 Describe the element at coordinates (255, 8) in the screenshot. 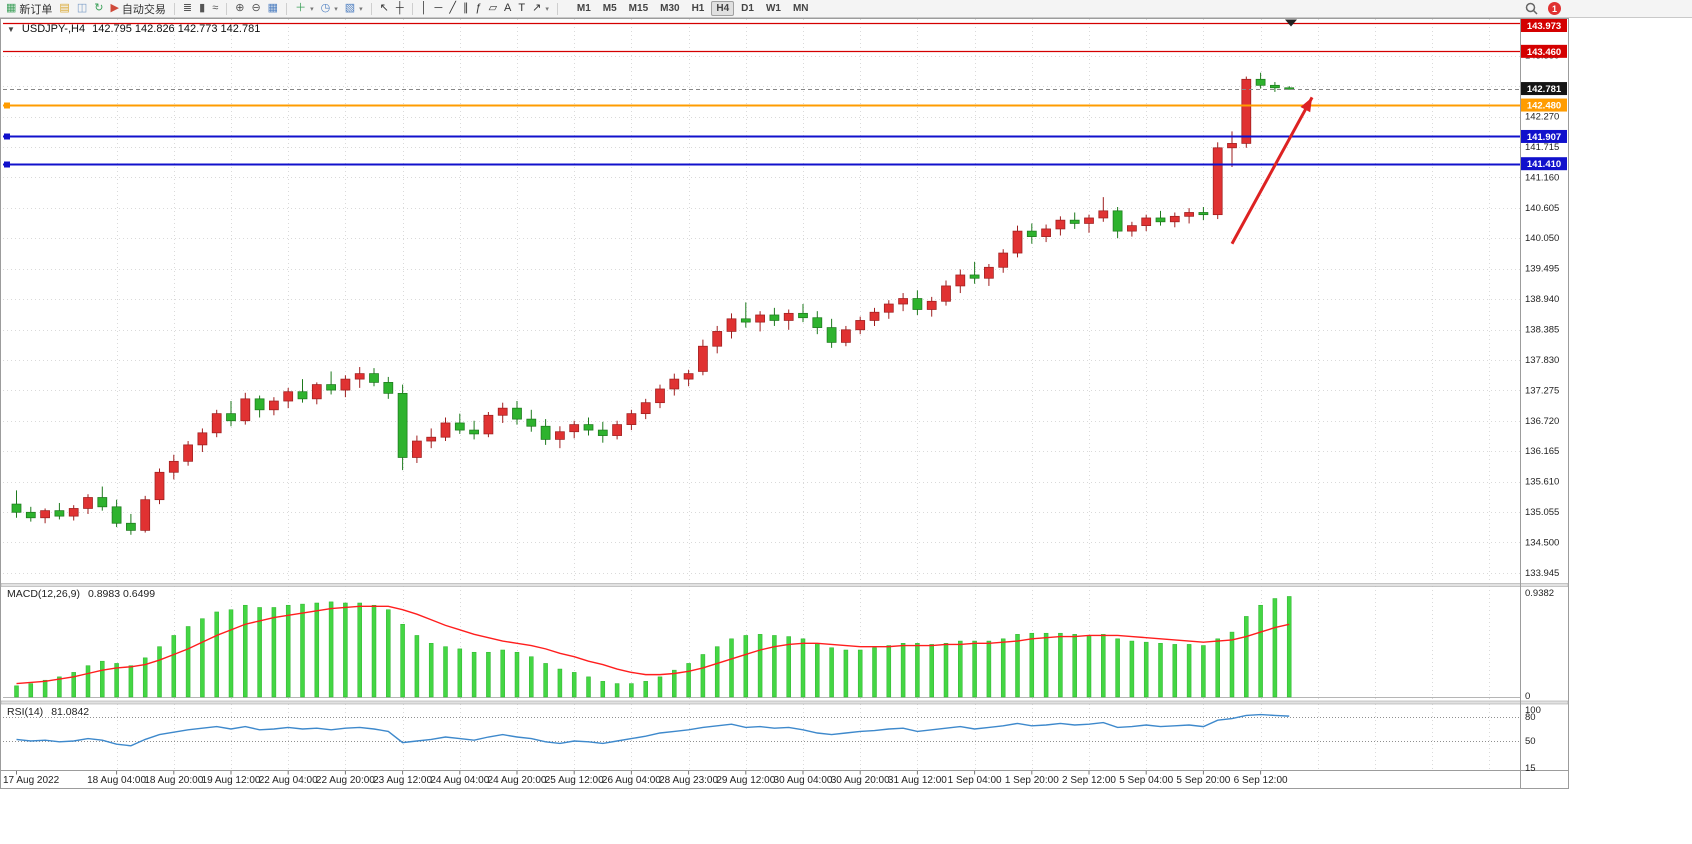

I see `zoom-out-button: ⊖` at that location.